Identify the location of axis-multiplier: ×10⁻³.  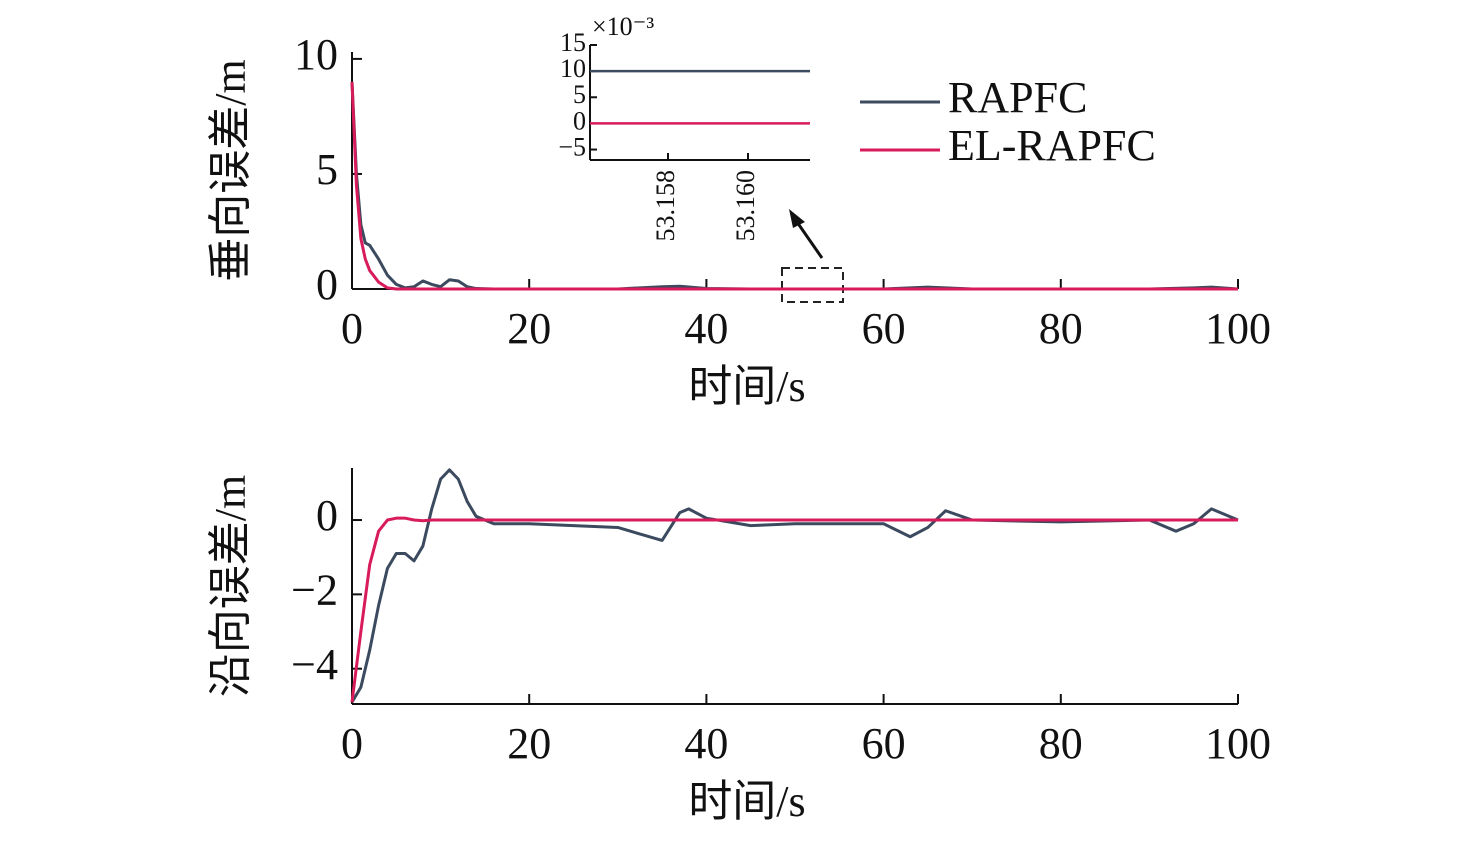
(623, 26).